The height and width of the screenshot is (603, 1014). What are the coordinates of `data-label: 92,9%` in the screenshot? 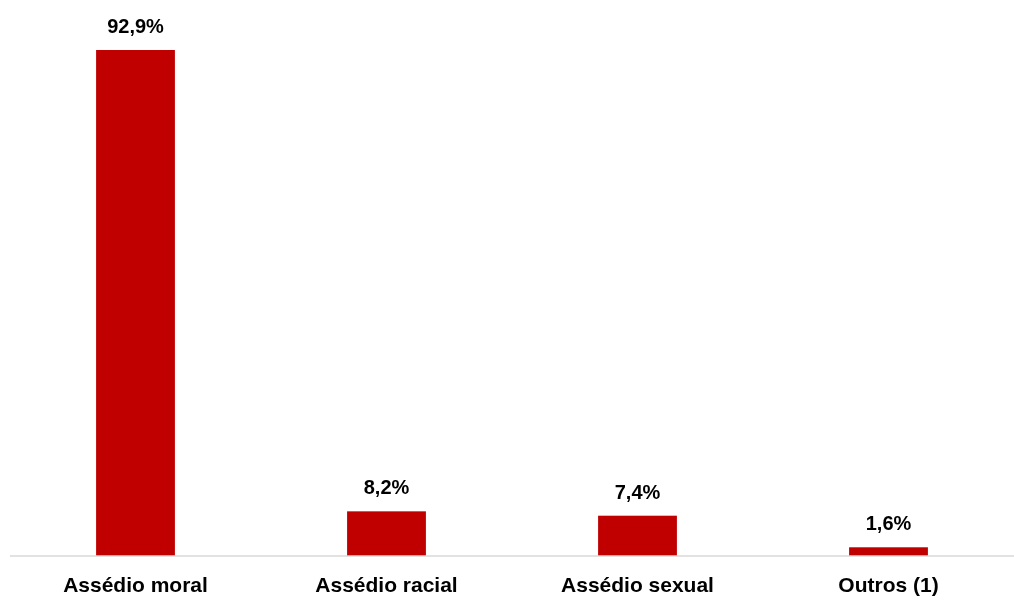 It's located at (136, 26).